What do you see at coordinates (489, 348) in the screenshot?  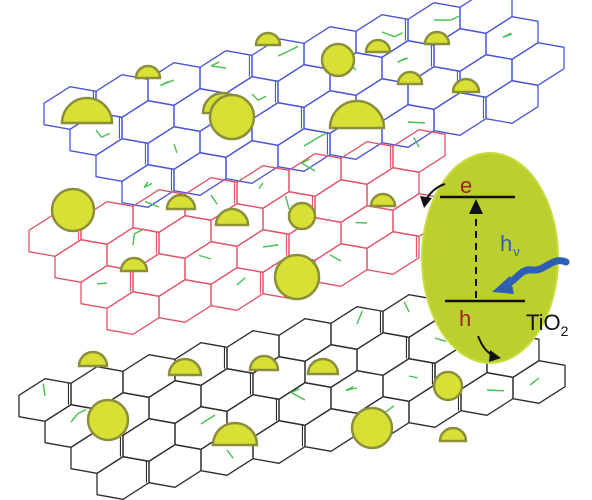 I see `curved-arrow-icon` at bounding box center [489, 348].